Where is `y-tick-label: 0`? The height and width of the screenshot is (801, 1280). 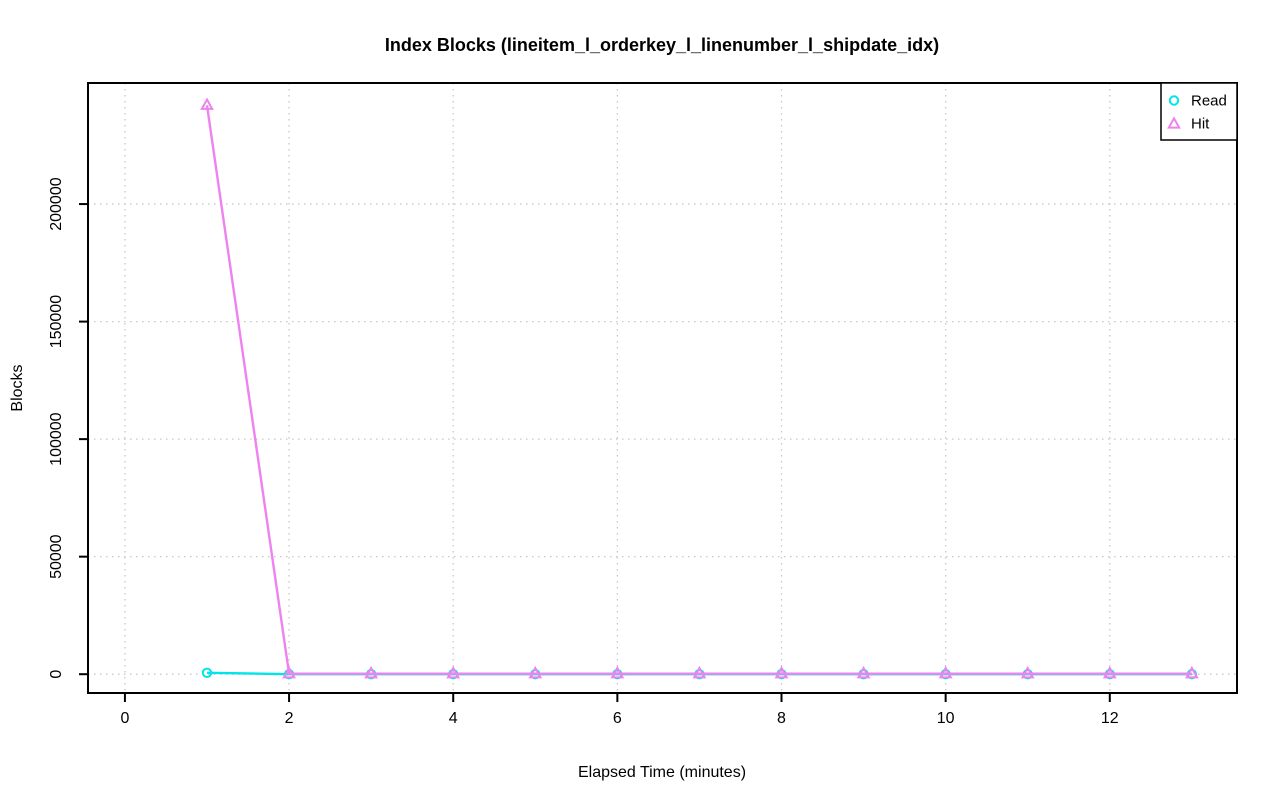 y-tick-label: 0 is located at coordinates (56, 674).